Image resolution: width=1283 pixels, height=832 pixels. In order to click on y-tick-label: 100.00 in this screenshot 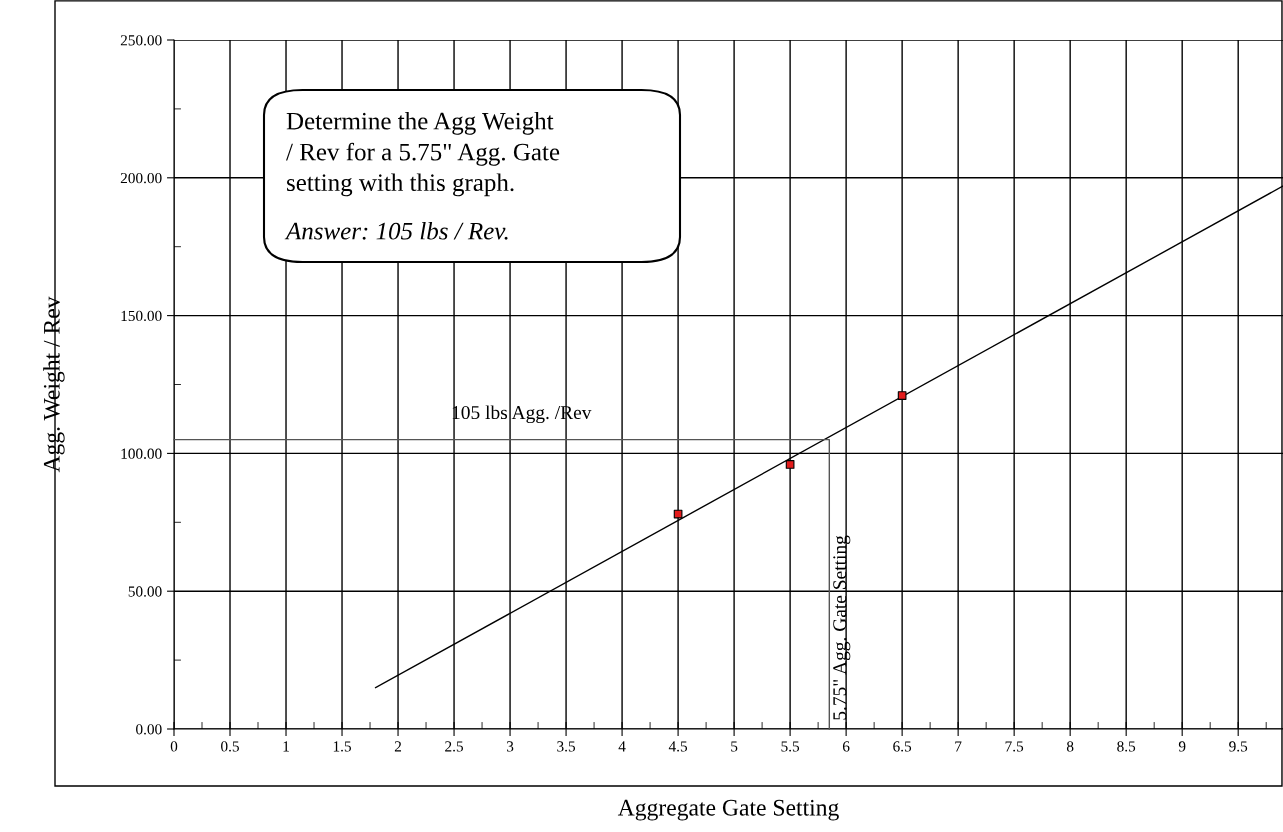, I will do `click(141, 453)`.